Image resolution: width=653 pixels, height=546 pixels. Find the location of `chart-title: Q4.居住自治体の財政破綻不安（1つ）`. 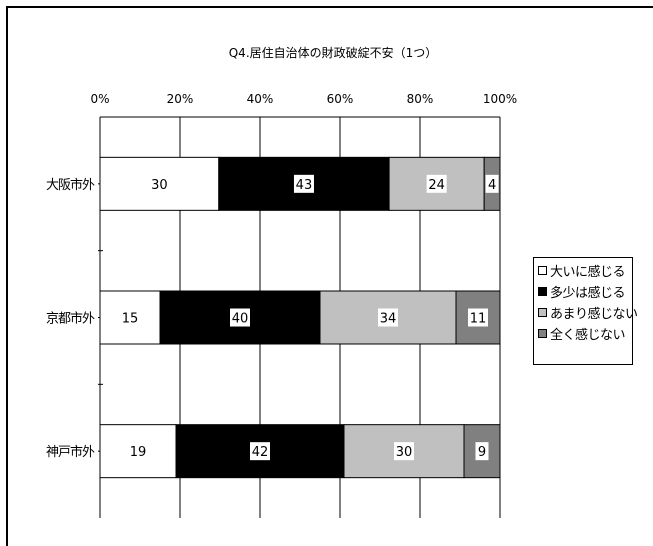

chart-title: Q4.居住自治体の財政破綻不安（1つ） is located at coordinates (333, 52).